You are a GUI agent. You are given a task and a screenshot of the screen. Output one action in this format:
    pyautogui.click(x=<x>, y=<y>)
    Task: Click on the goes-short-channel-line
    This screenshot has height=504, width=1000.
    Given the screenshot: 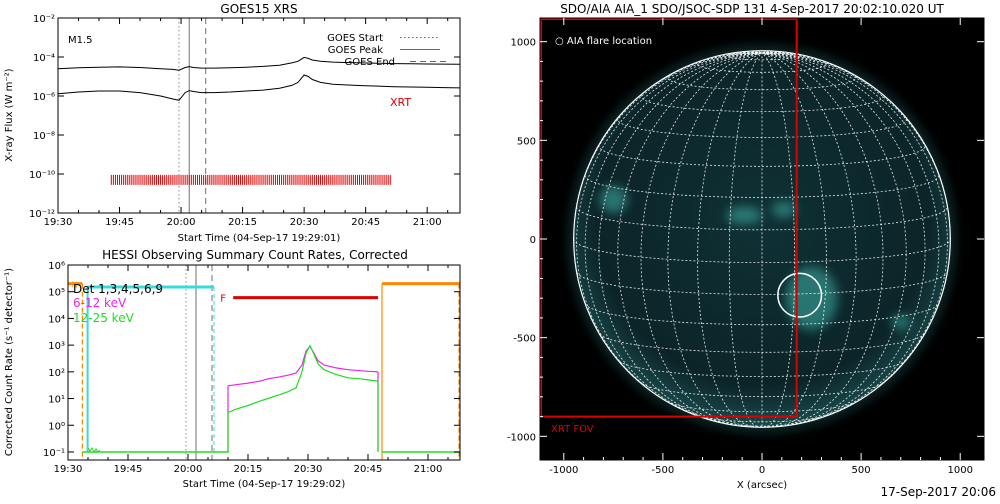 What is the action you would take?
    pyautogui.click(x=259, y=87)
    